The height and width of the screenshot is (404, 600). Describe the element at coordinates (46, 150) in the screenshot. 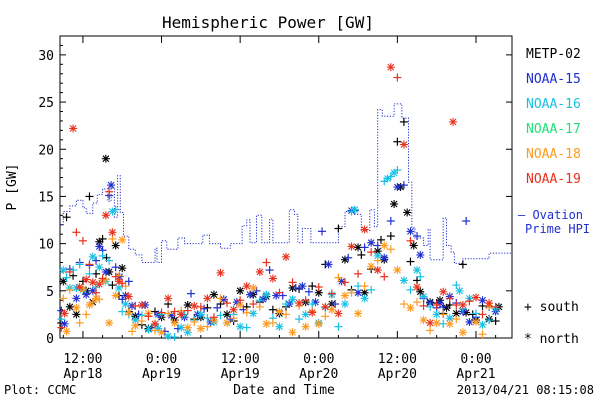

I see `y-tick-label: 20` at that location.